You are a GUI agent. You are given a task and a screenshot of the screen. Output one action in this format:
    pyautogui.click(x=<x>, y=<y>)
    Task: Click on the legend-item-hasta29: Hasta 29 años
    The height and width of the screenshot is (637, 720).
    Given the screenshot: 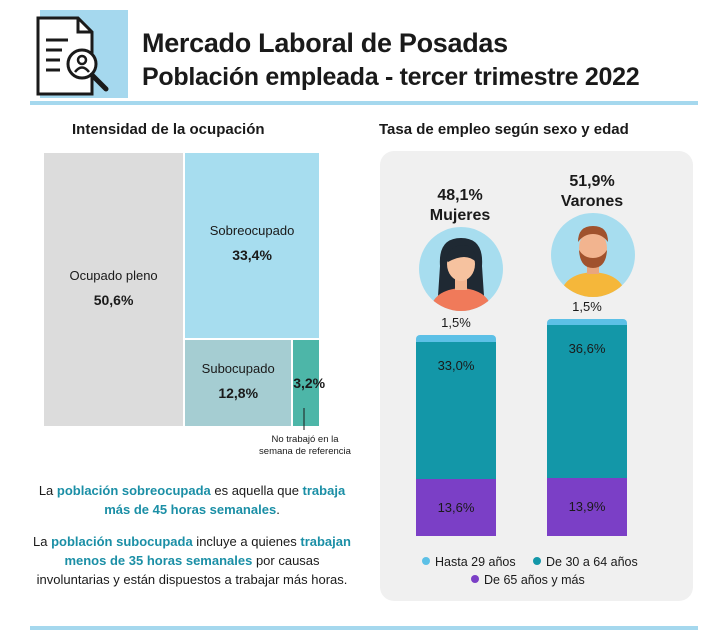 What is the action you would take?
    pyautogui.click(x=469, y=562)
    